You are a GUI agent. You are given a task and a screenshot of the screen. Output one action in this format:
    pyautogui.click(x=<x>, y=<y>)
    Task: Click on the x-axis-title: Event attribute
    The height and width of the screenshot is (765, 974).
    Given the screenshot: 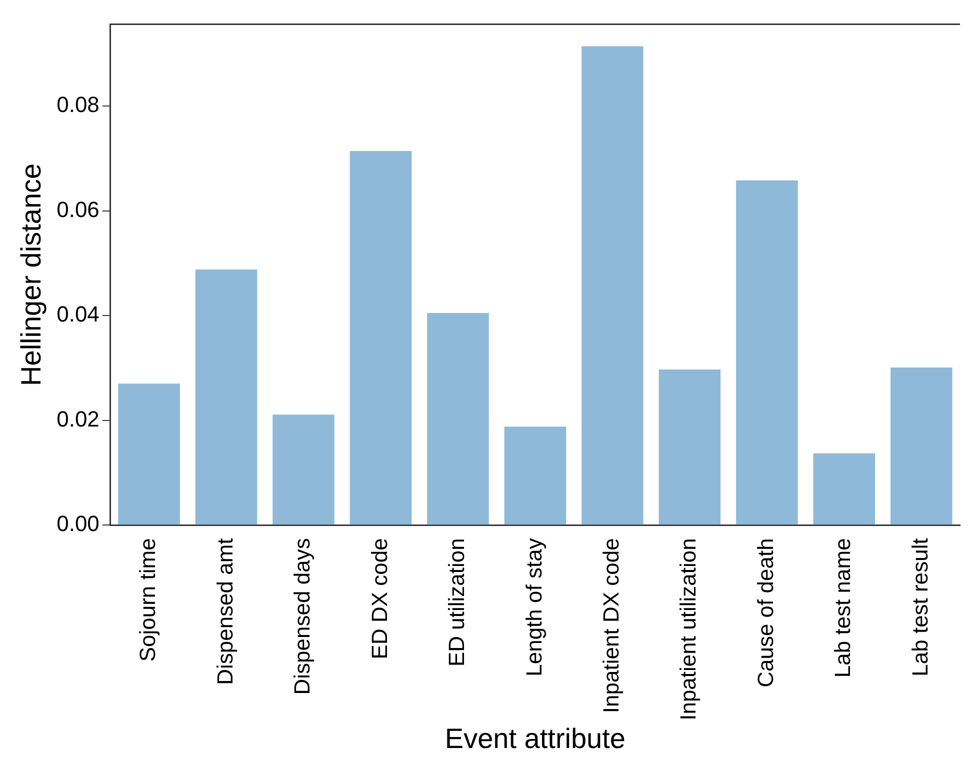 What is the action you would take?
    pyautogui.click(x=535, y=738)
    